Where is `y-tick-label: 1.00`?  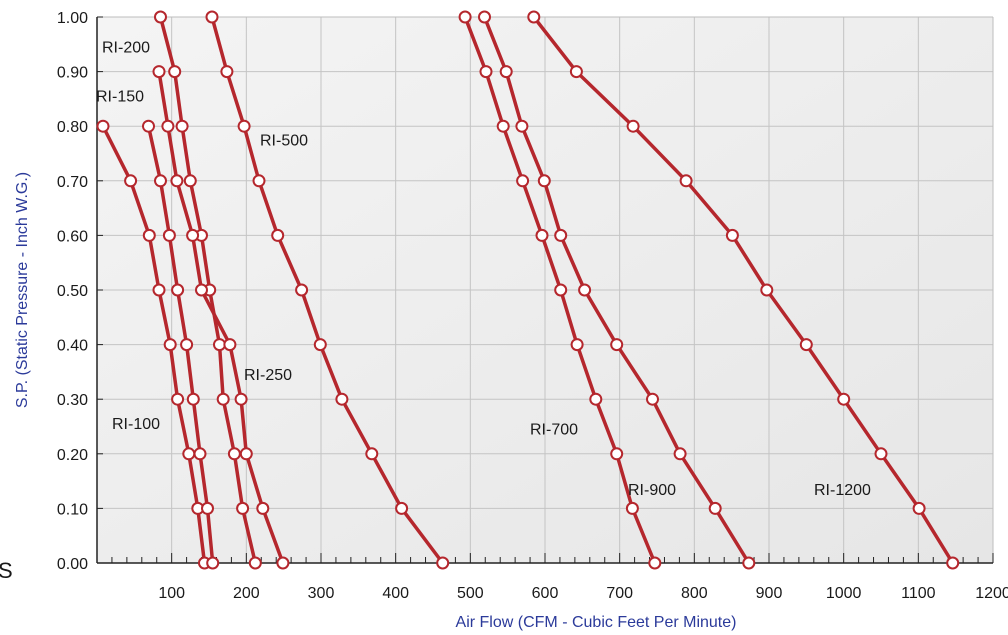 y-tick-label: 1.00 is located at coordinates (72, 18).